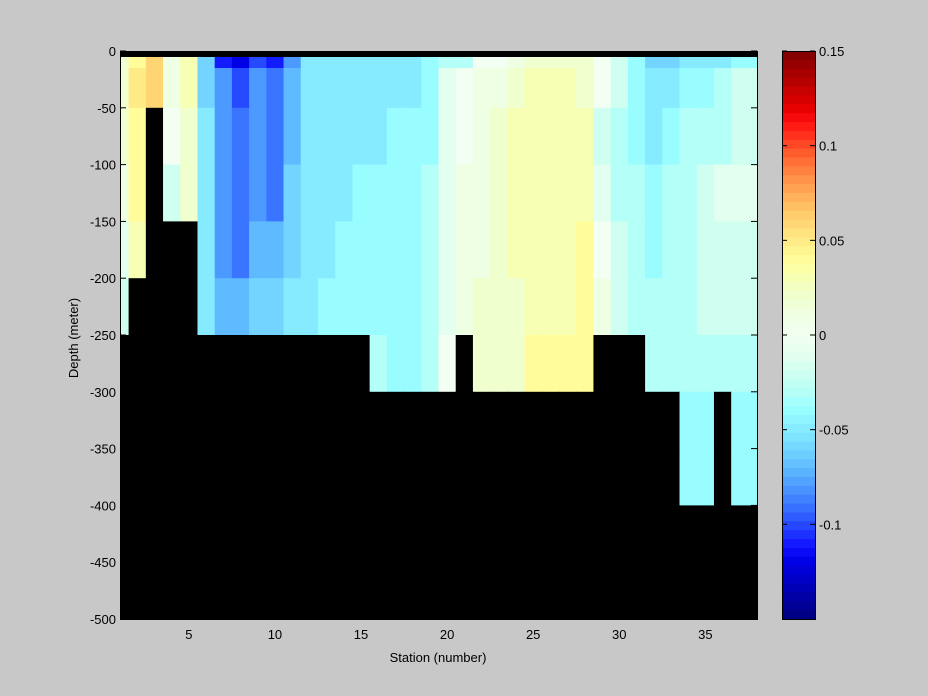  I want to click on y-tick-label: -400, so click(103, 505).